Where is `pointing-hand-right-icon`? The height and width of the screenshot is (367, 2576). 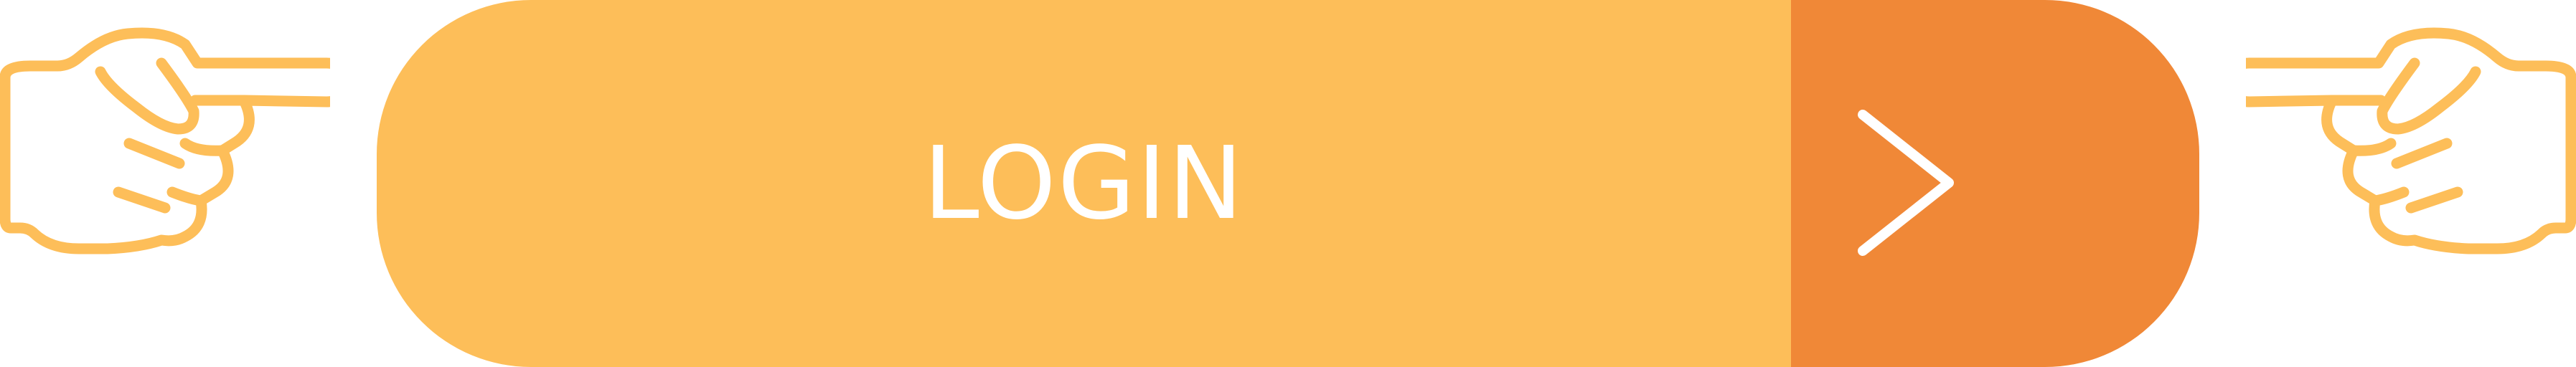 pointing-hand-right-icon is located at coordinates (165, 183).